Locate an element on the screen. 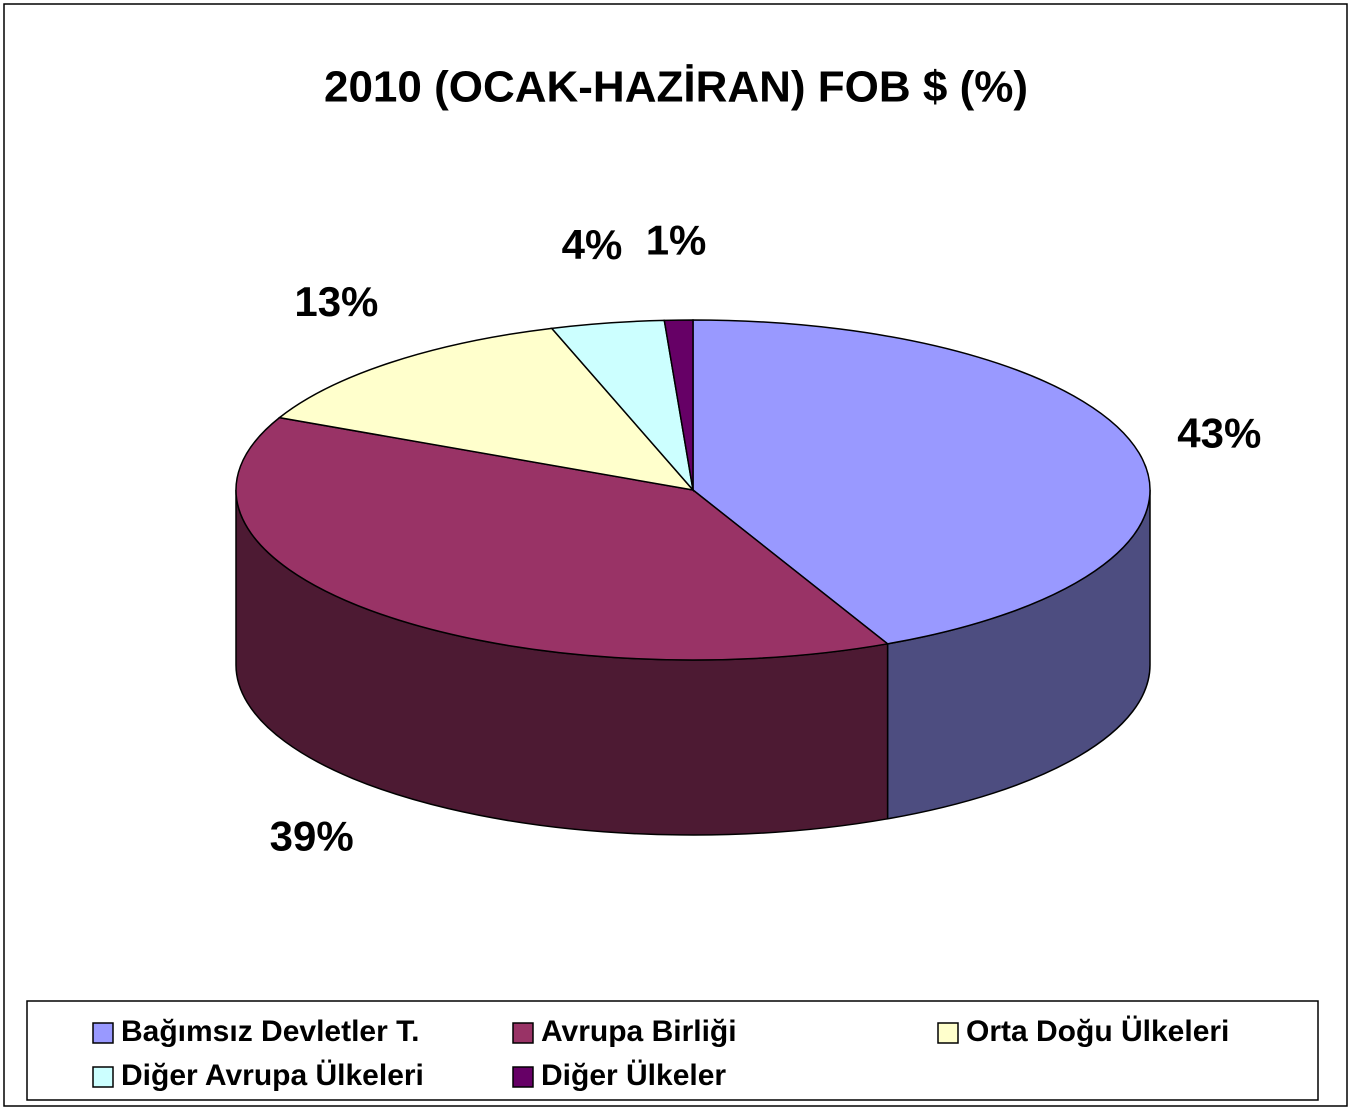  legend-label: Orta Doğu Ülkeleri is located at coordinates (1097, 1031).